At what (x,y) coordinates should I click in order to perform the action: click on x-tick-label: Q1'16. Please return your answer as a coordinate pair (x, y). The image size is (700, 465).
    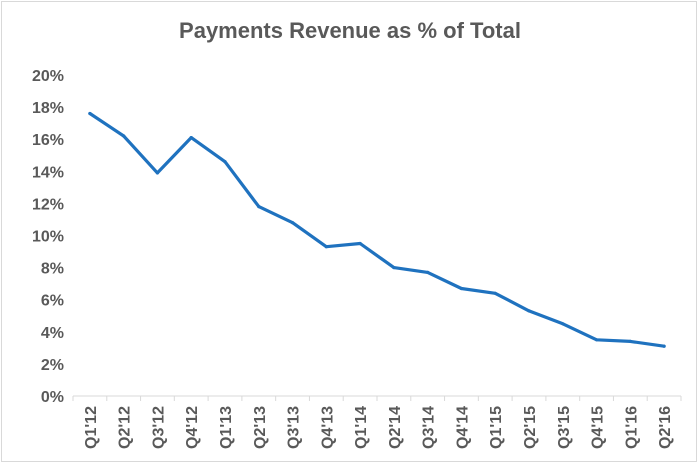
    Looking at the image, I should click on (631, 427).